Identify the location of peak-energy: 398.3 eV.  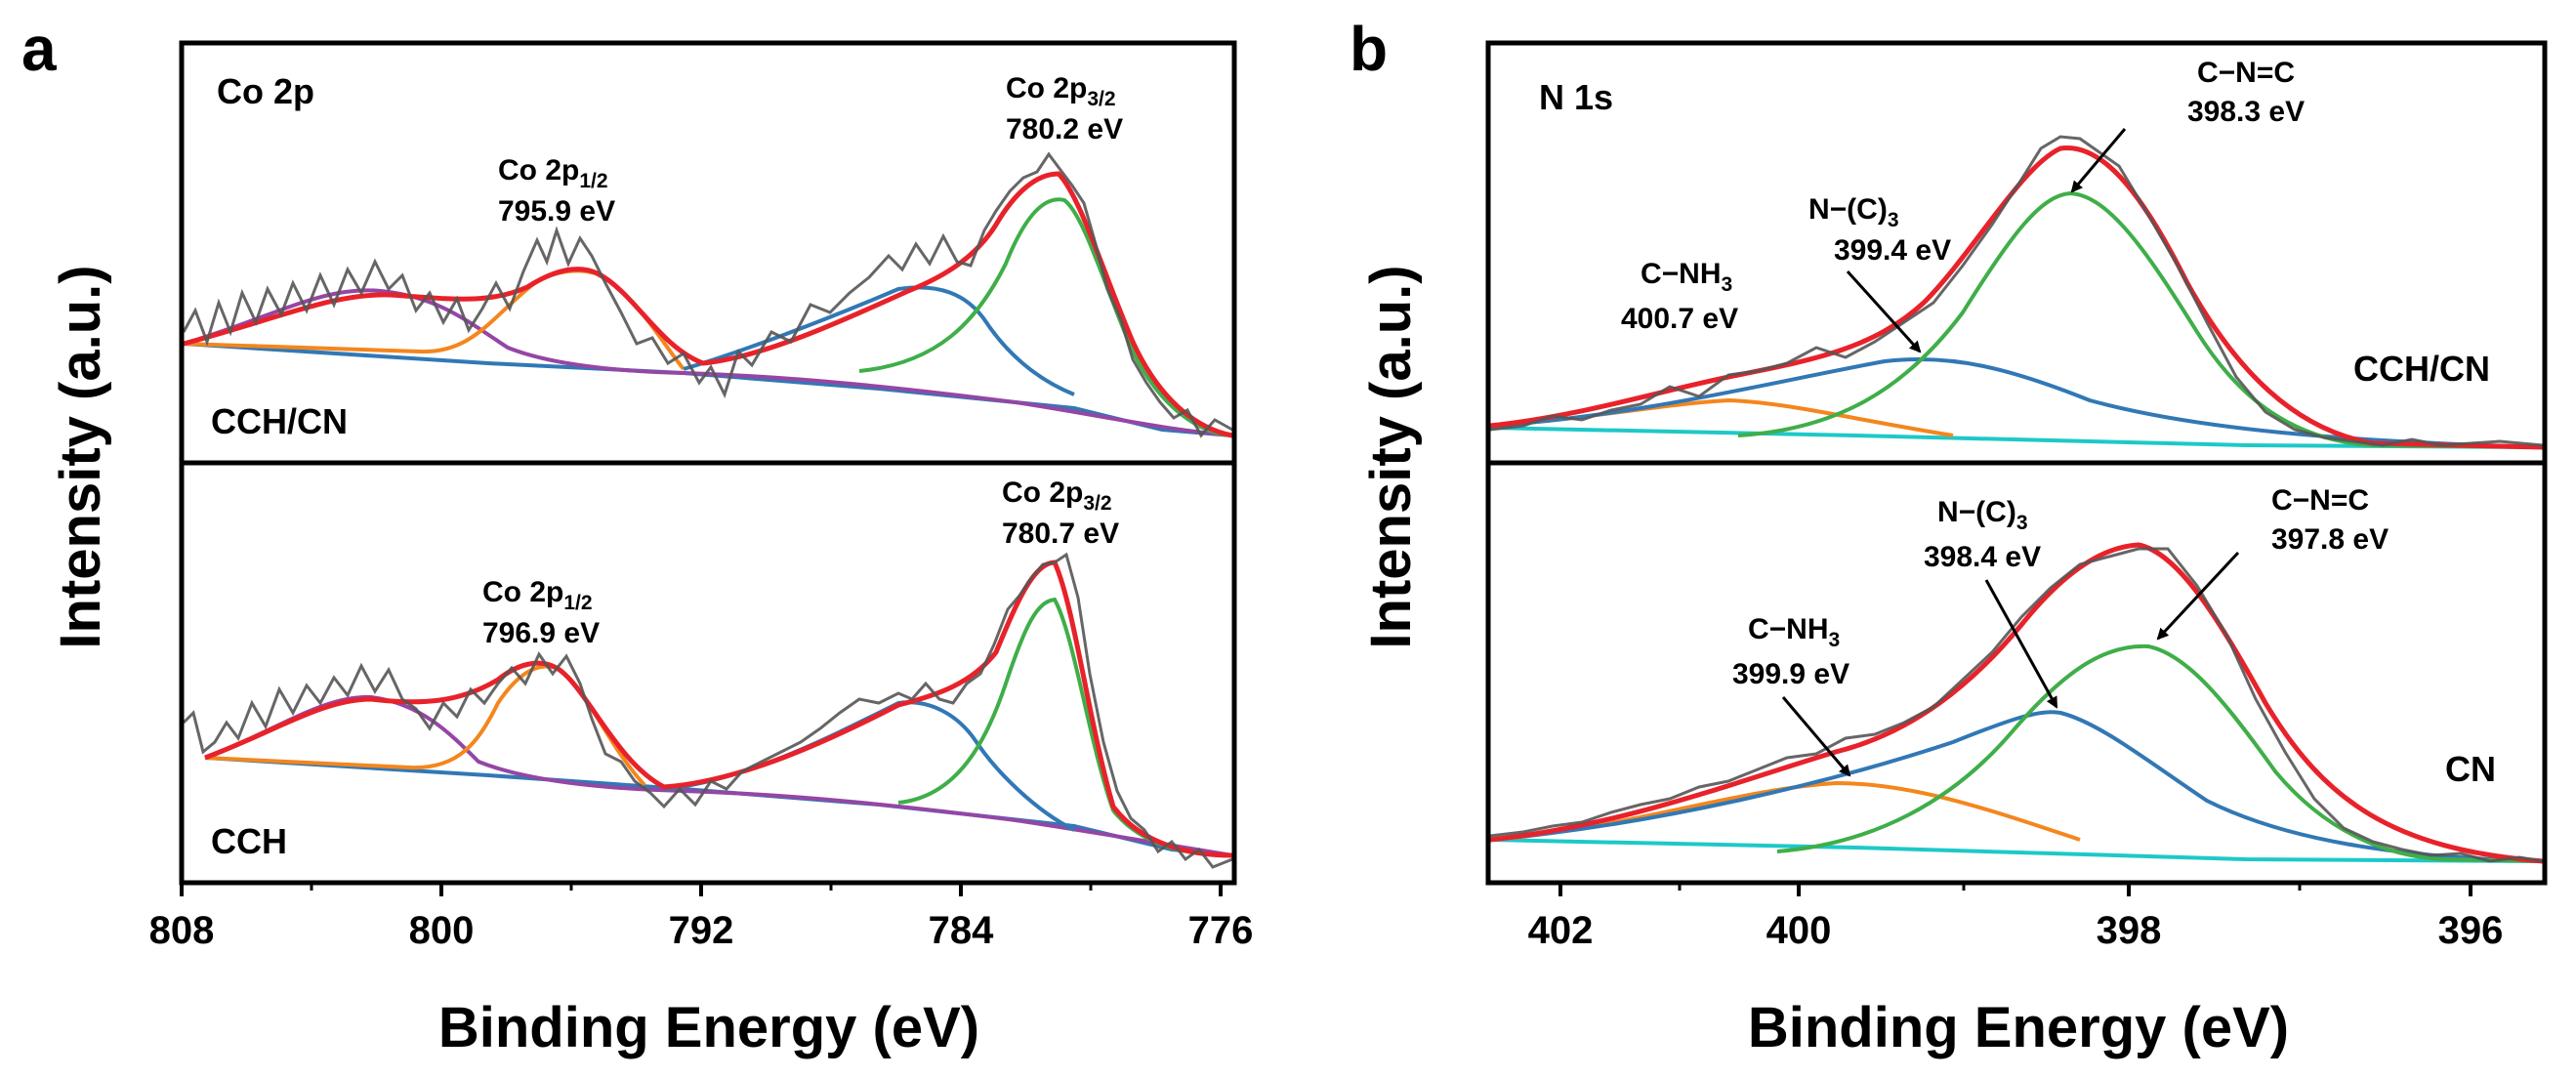
(2246, 112).